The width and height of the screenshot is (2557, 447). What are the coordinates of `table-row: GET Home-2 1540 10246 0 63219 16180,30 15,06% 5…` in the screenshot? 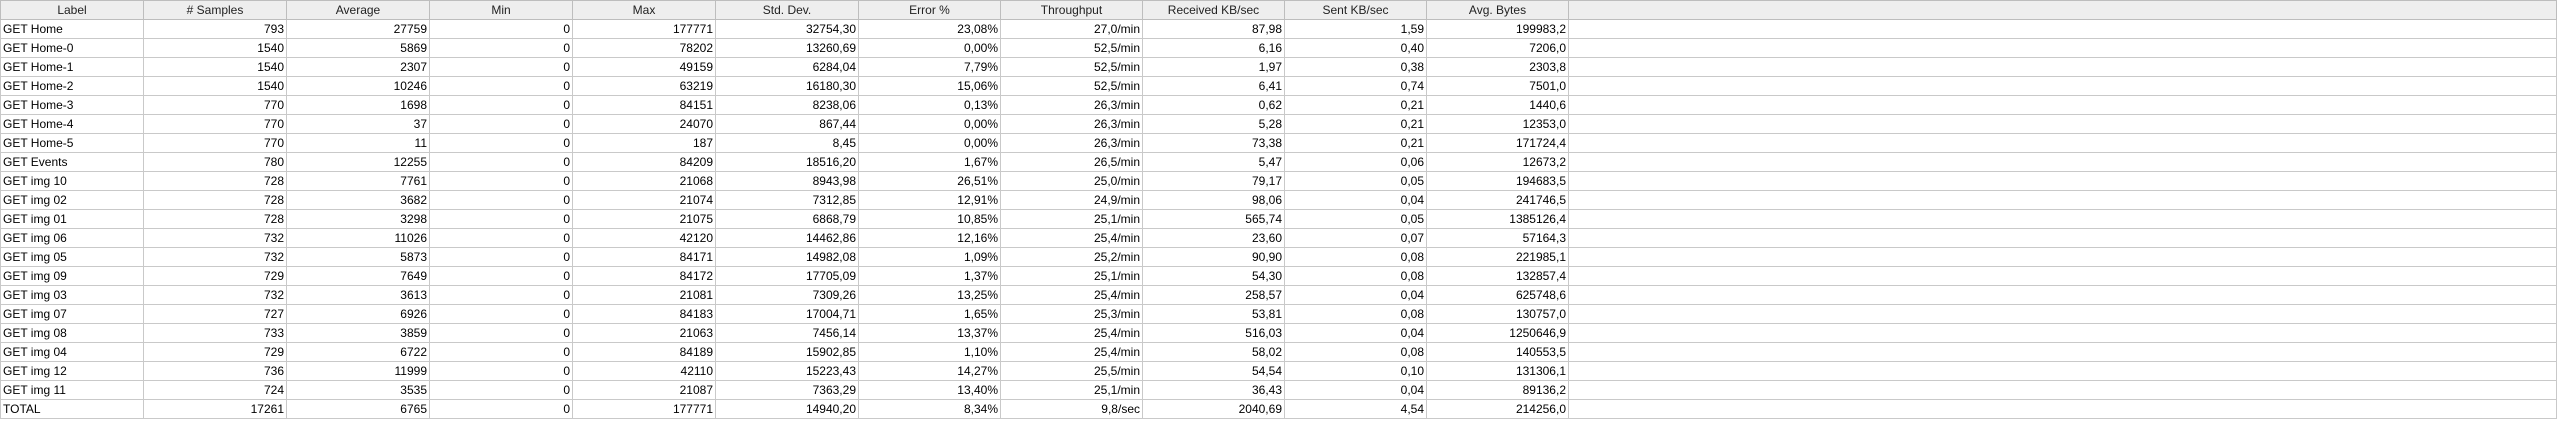 It's located at (1278, 86).